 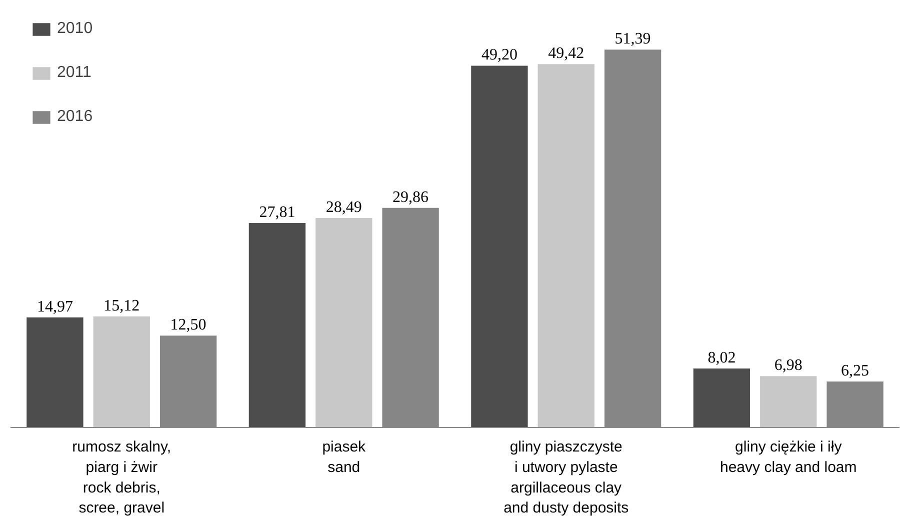 What do you see at coordinates (855, 371) in the screenshot?
I see `data-label: 6,25` at bounding box center [855, 371].